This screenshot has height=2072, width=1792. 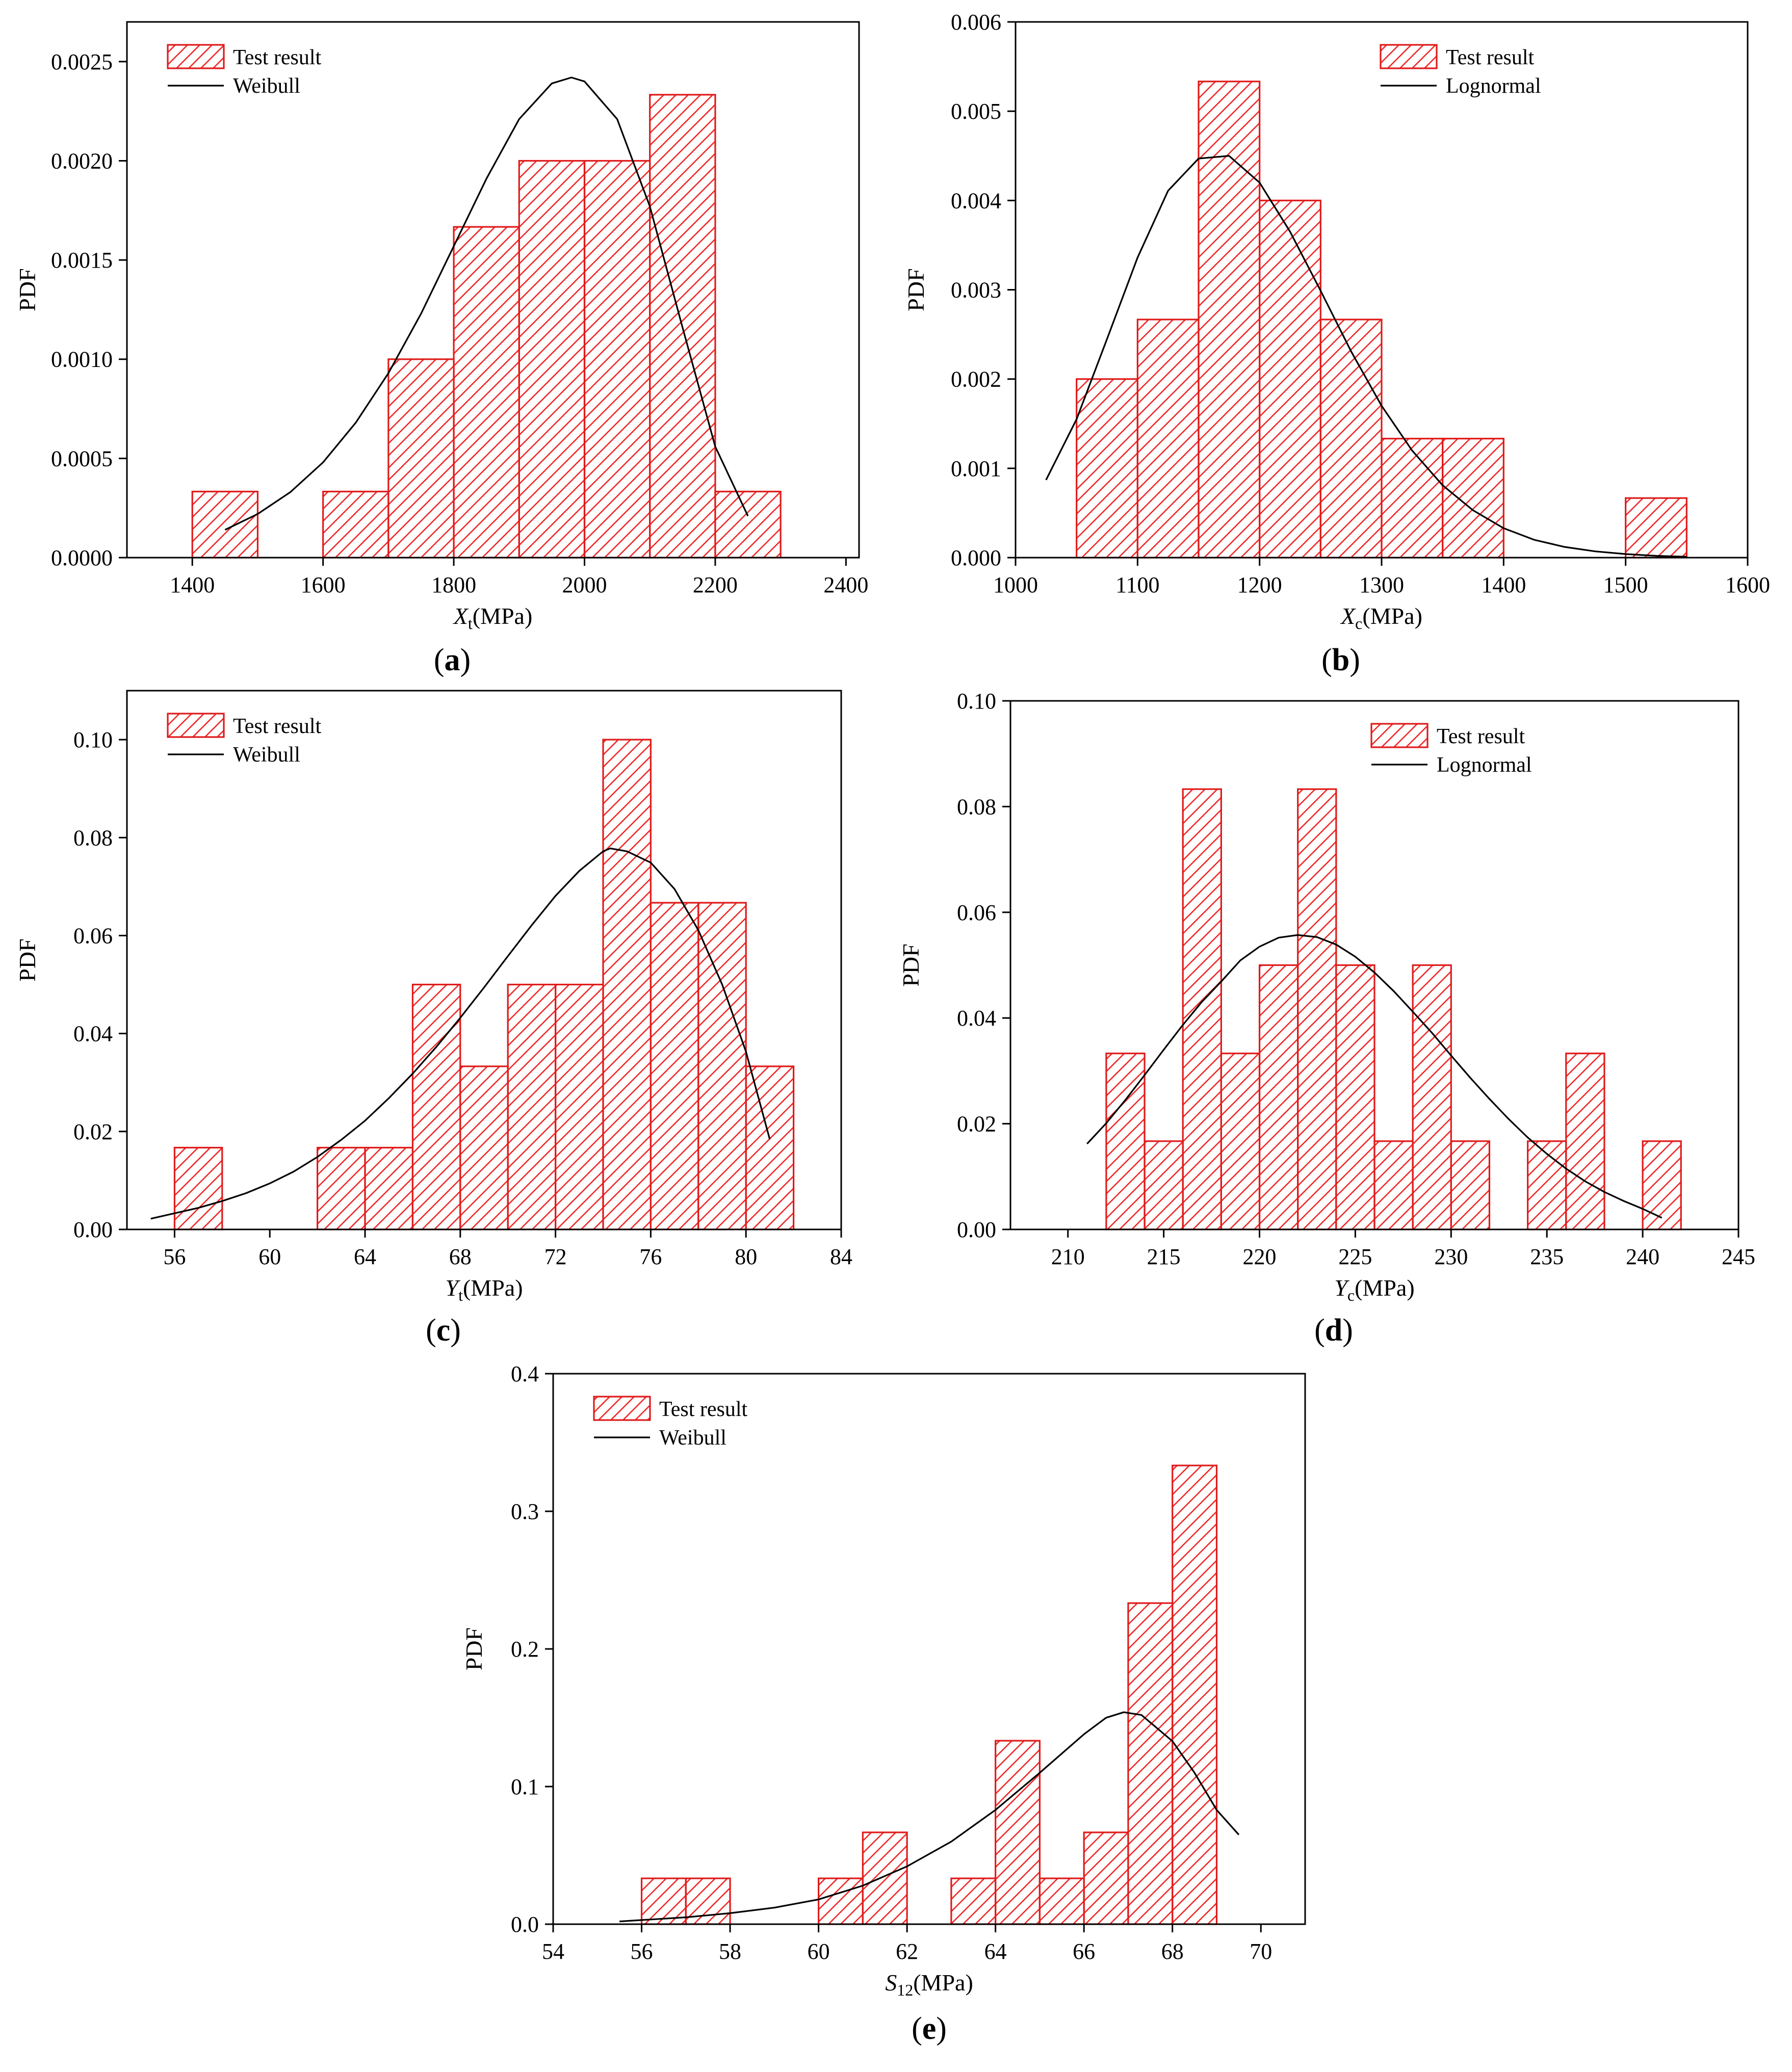 What do you see at coordinates (976, 379) in the screenshot?
I see `y-tick-label: 0.002` at bounding box center [976, 379].